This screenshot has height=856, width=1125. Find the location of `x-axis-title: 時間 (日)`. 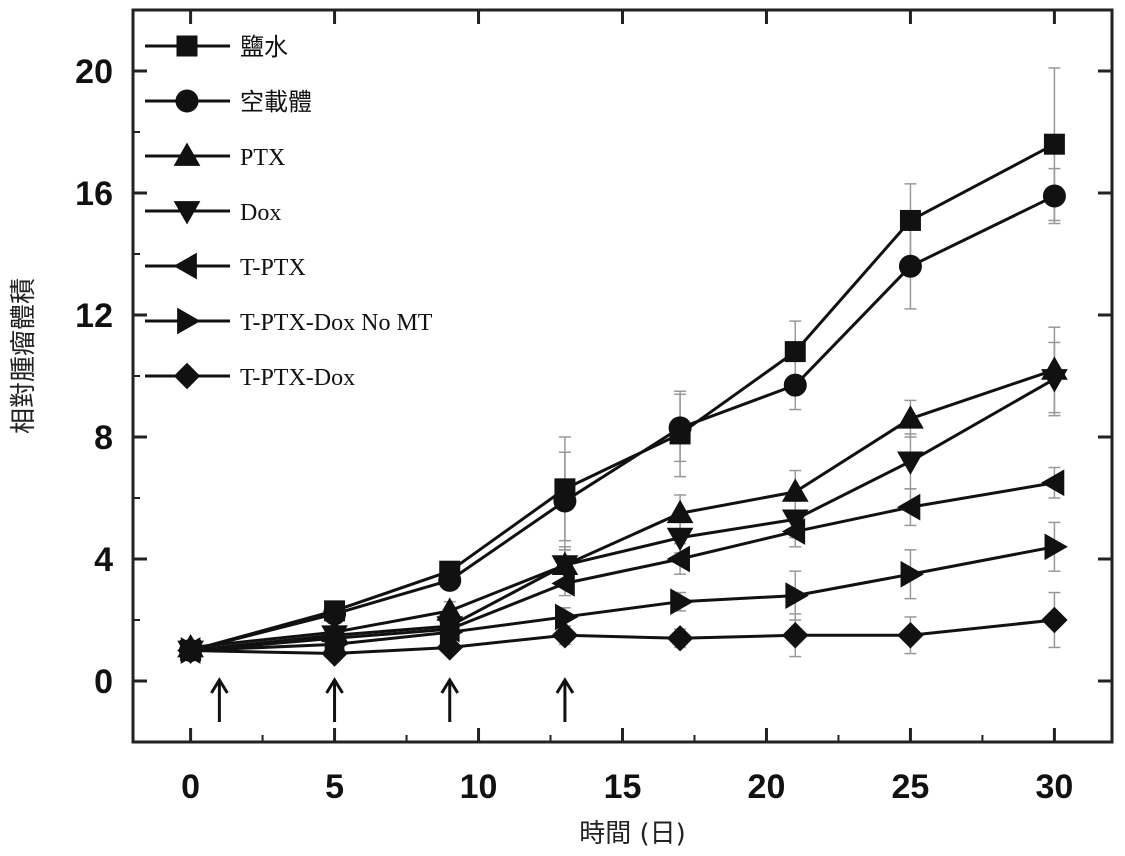

x-axis-title: 時間 (日) is located at coordinates (632, 834).